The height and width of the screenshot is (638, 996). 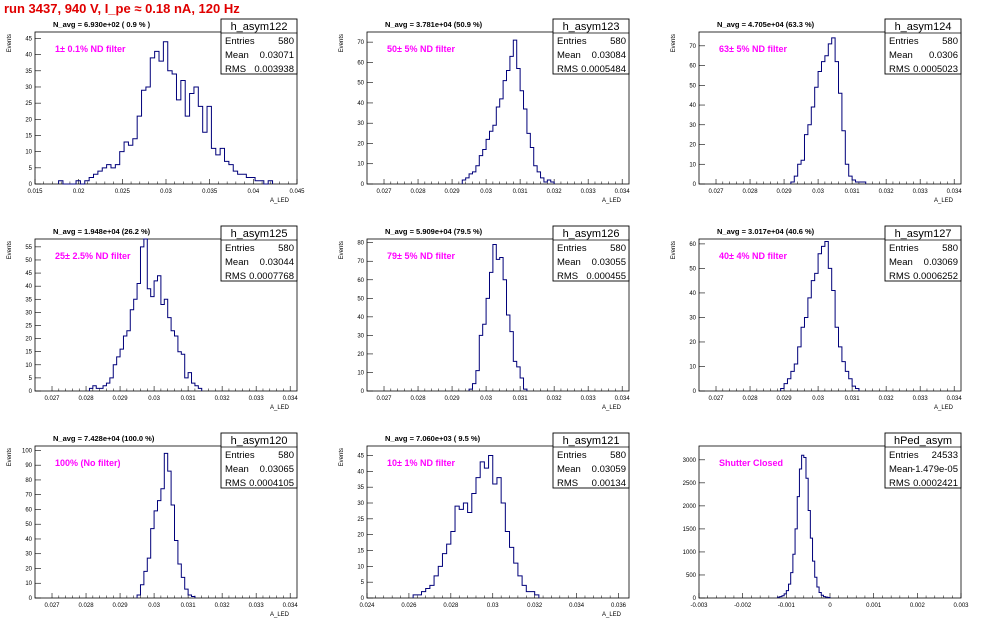 What do you see at coordinates (935, 469) in the screenshot?
I see `stat-value-mean: -1.479e-05` at bounding box center [935, 469].